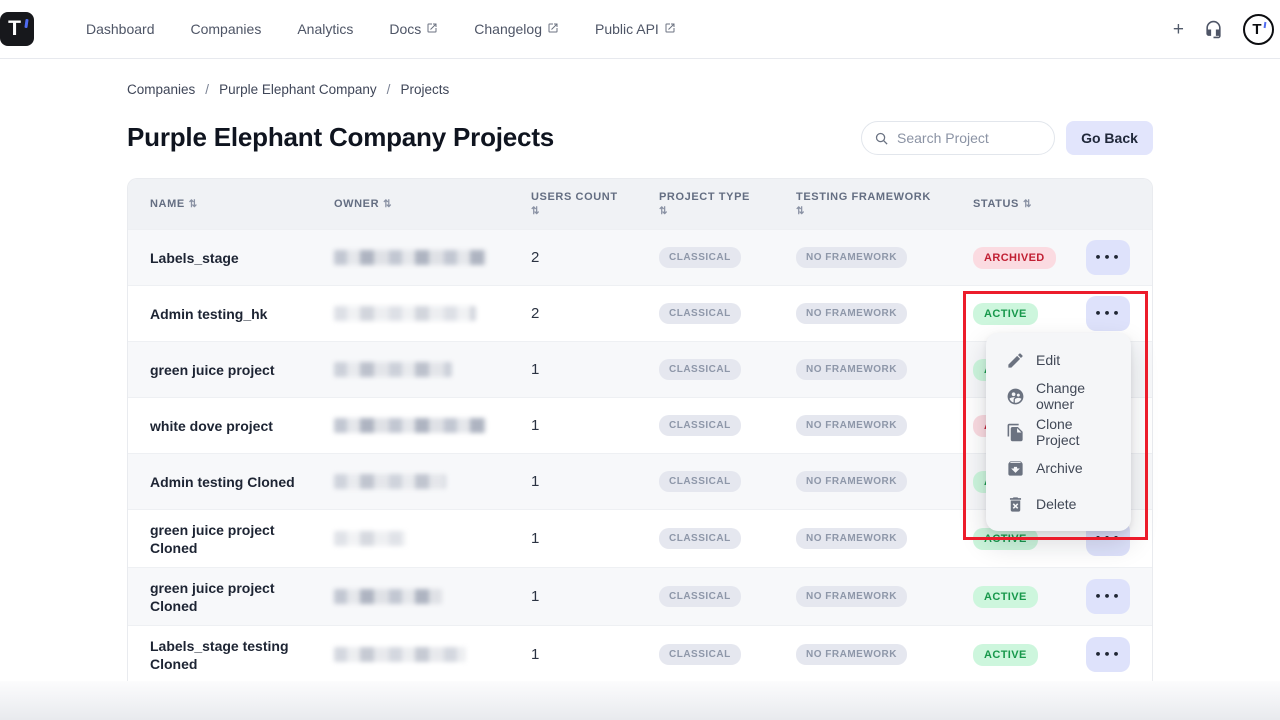 This screenshot has width=1280, height=720. I want to click on menu-item-archive: Archive, so click(1058, 468).